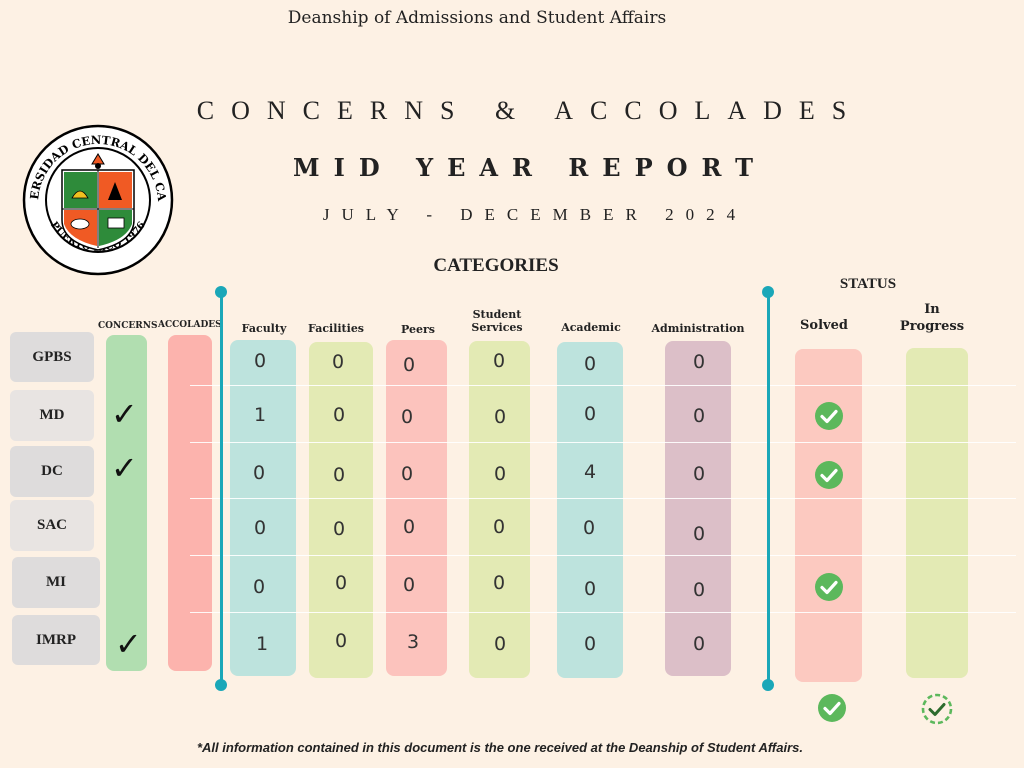  I want to click on solved-column, so click(828, 515).